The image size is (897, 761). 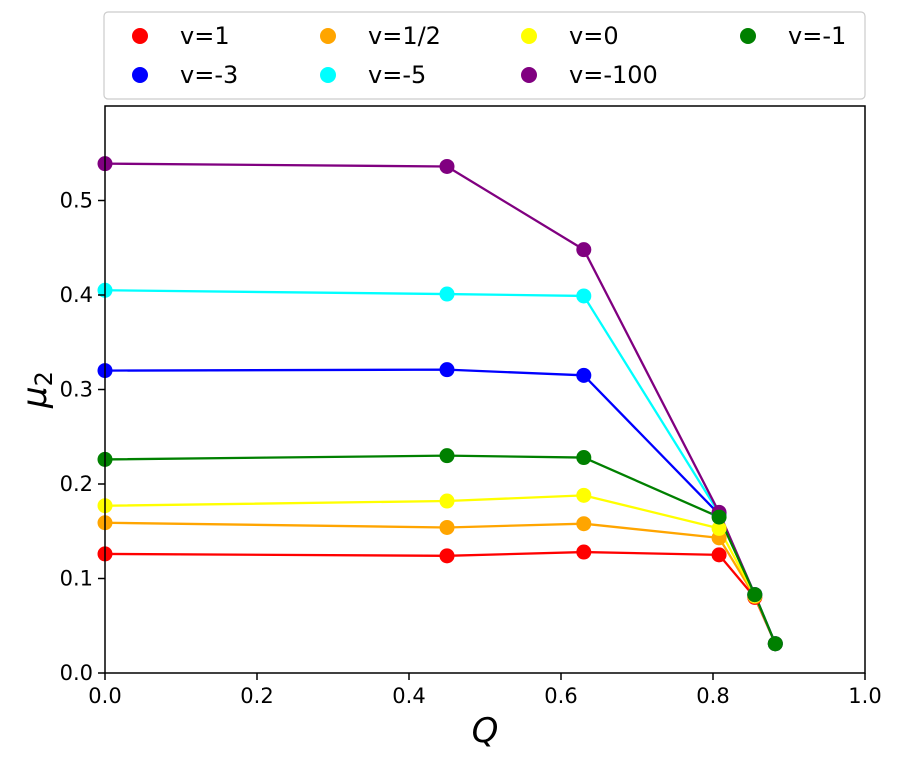 What do you see at coordinates (76, 484) in the screenshot?
I see `y-tick-label: 0.2` at bounding box center [76, 484].